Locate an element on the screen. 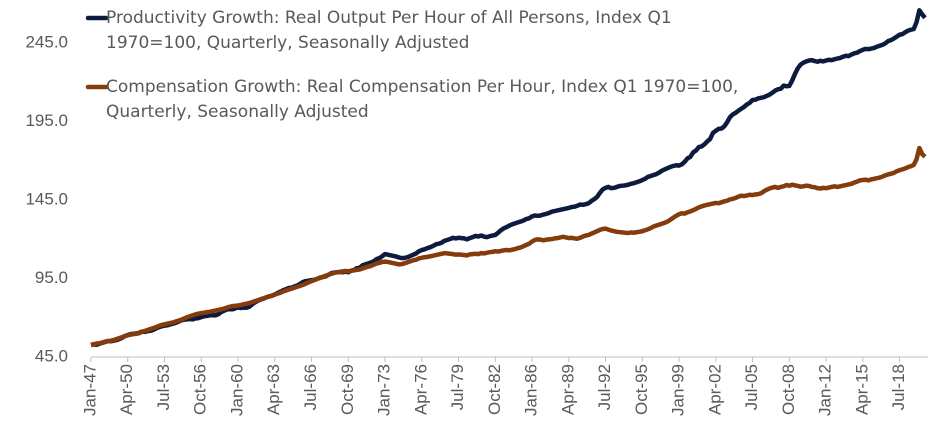 This screenshot has width=936, height=447. x-tick-label: Apr-50 is located at coordinates (126, 389).